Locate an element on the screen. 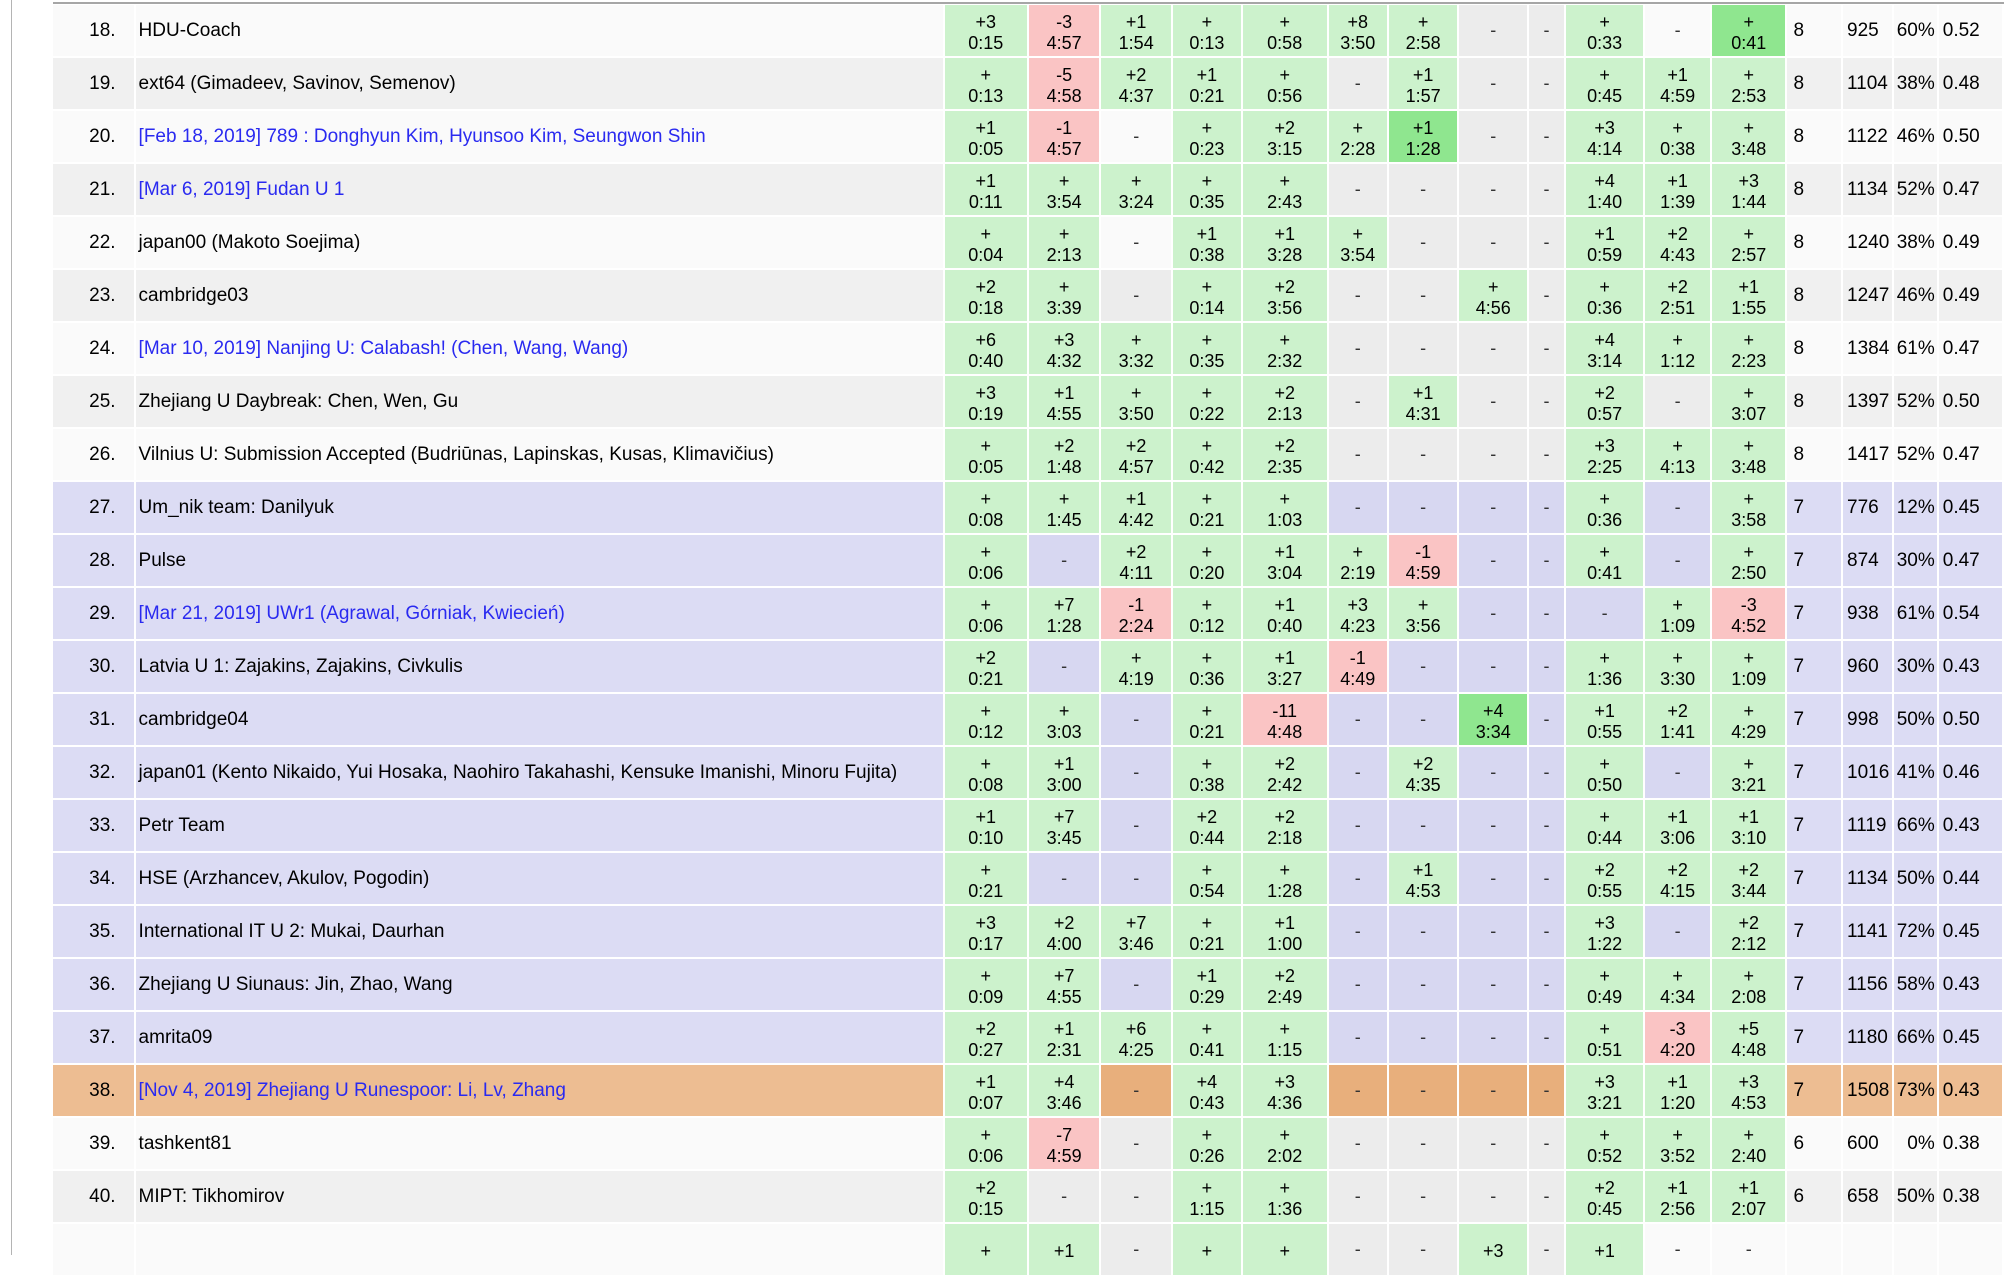  solve-time: 0:49 is located at coordinates (1605, 996).